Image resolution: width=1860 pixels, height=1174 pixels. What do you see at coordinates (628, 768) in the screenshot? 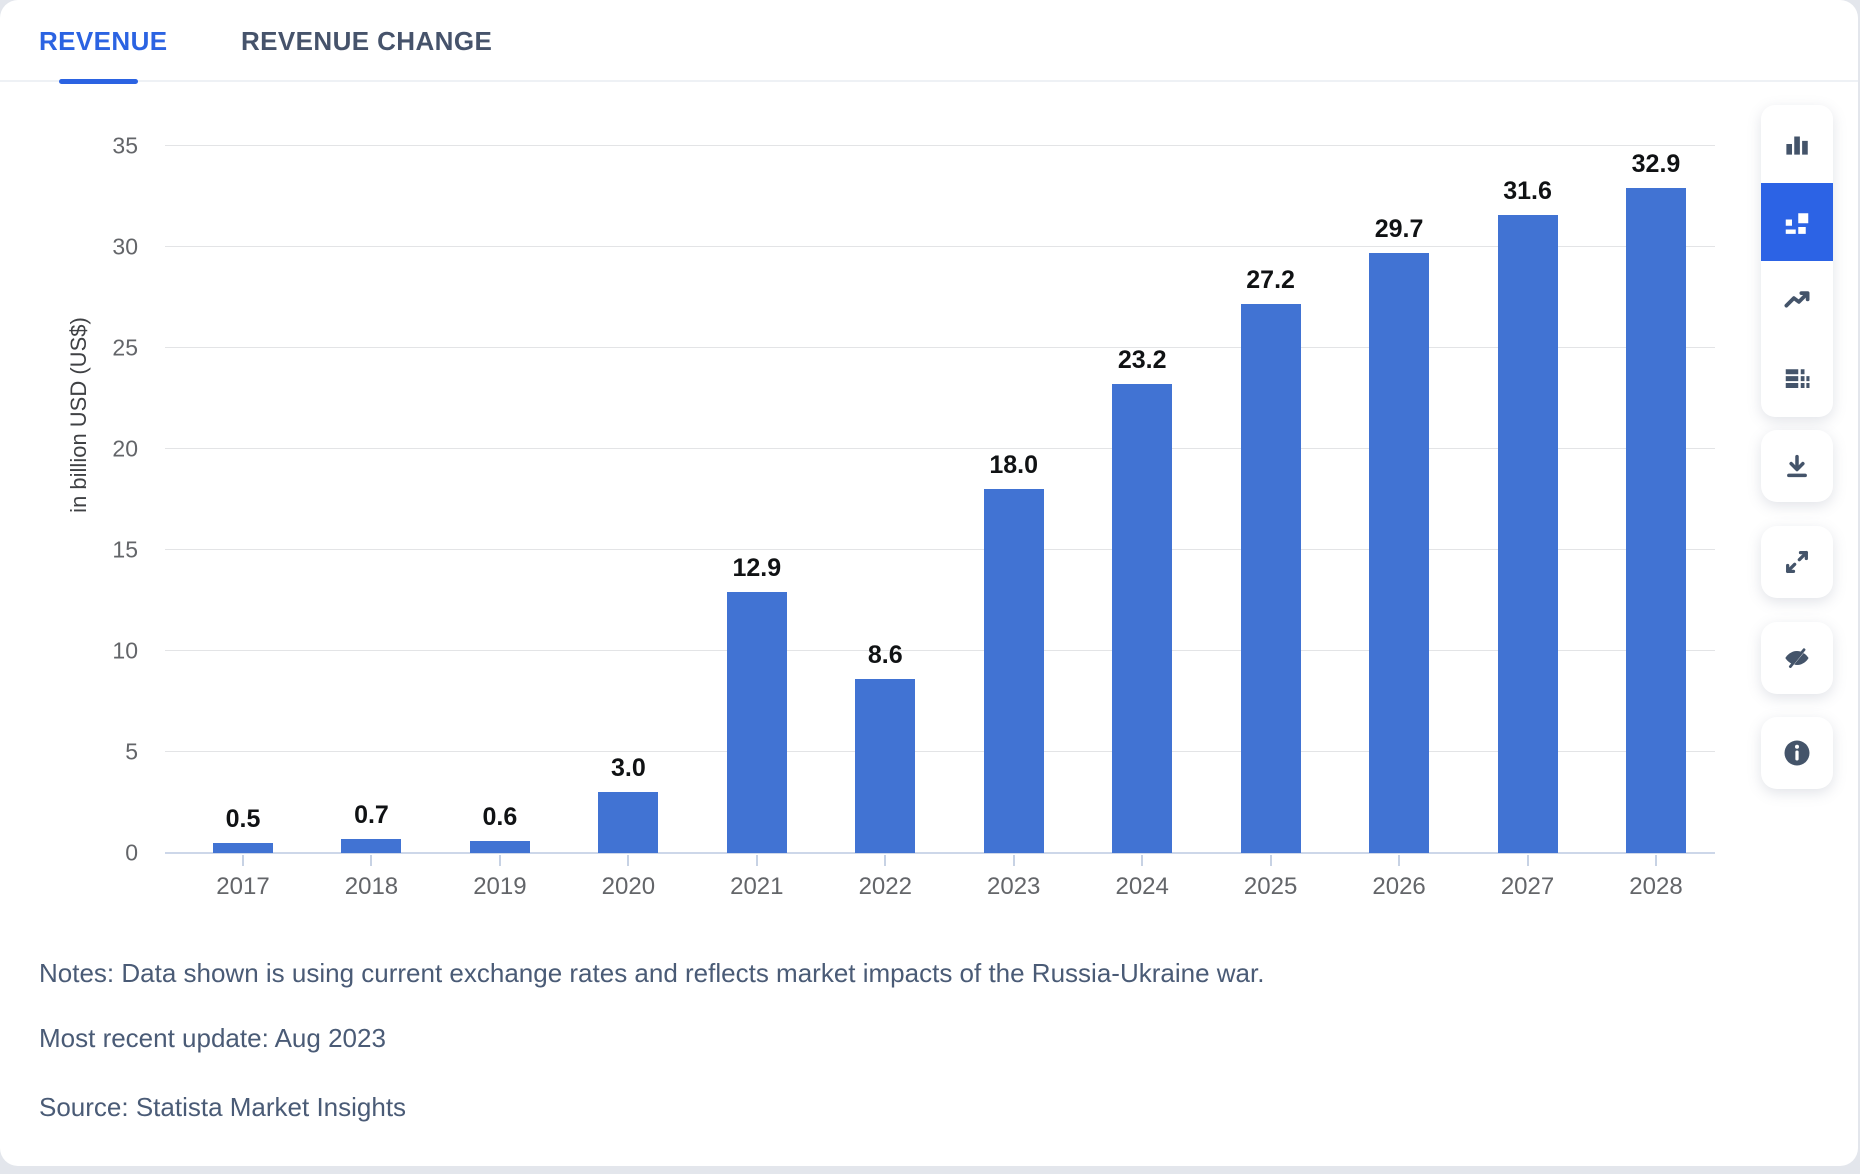
I see `bar-value-label-2020: 3.0` at bounding box center [628, 768].